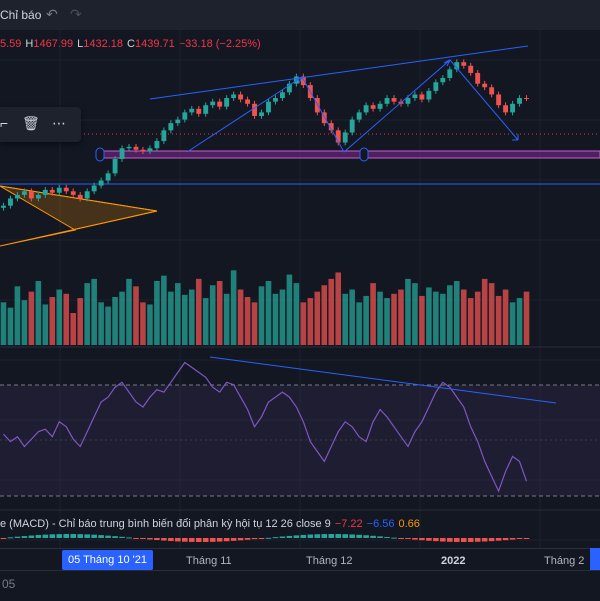 This screenshot has width=600, height=601. Describe the element at coordinates (31, 123) in the screenshot. I see `trash-icon: 🗑` at that location.